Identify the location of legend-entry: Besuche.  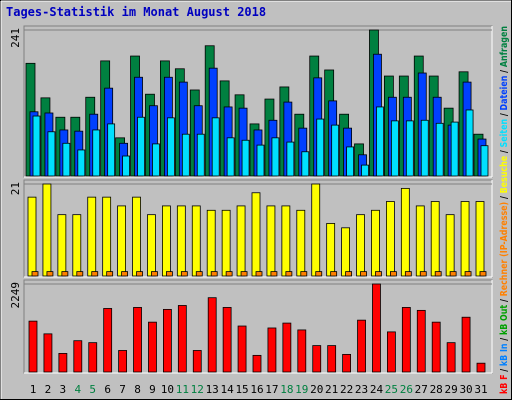
(504, 175).